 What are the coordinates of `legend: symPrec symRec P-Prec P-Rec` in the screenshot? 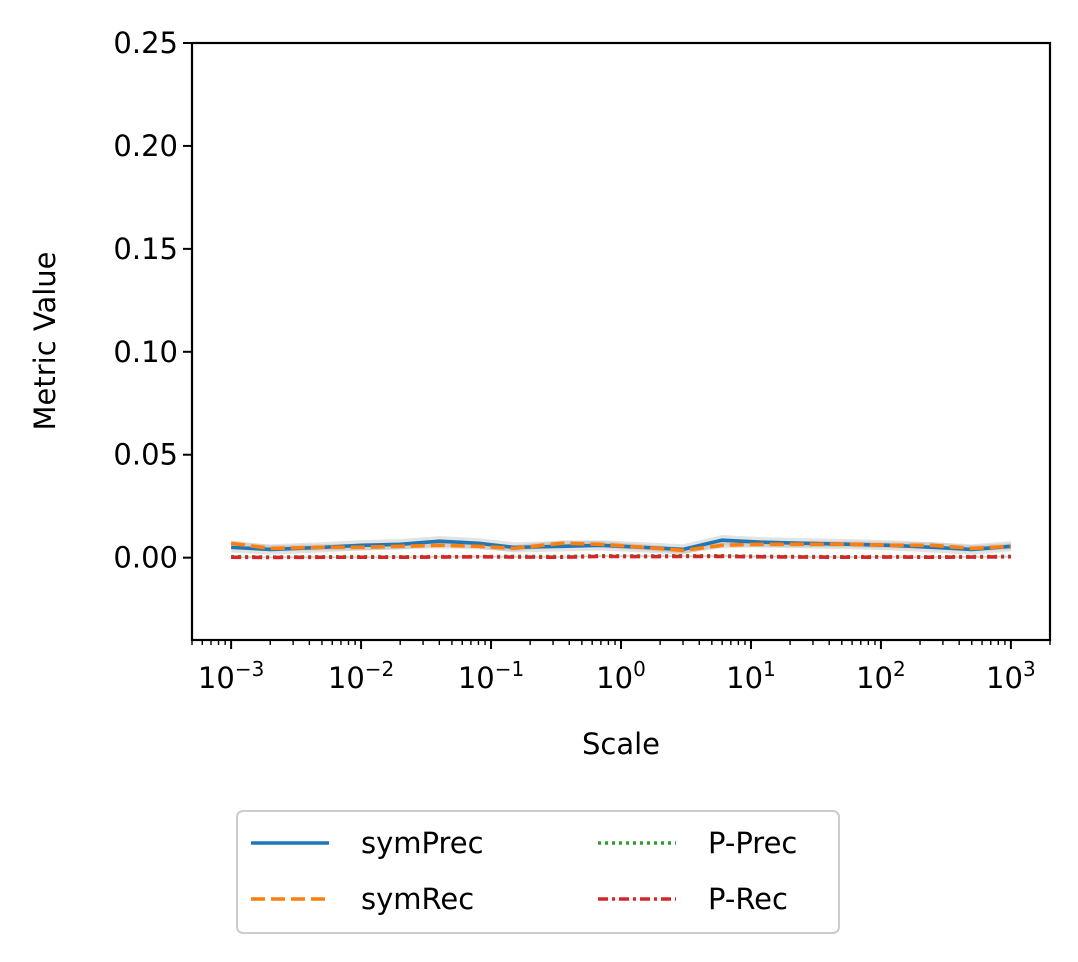 It's located at (538, 872).